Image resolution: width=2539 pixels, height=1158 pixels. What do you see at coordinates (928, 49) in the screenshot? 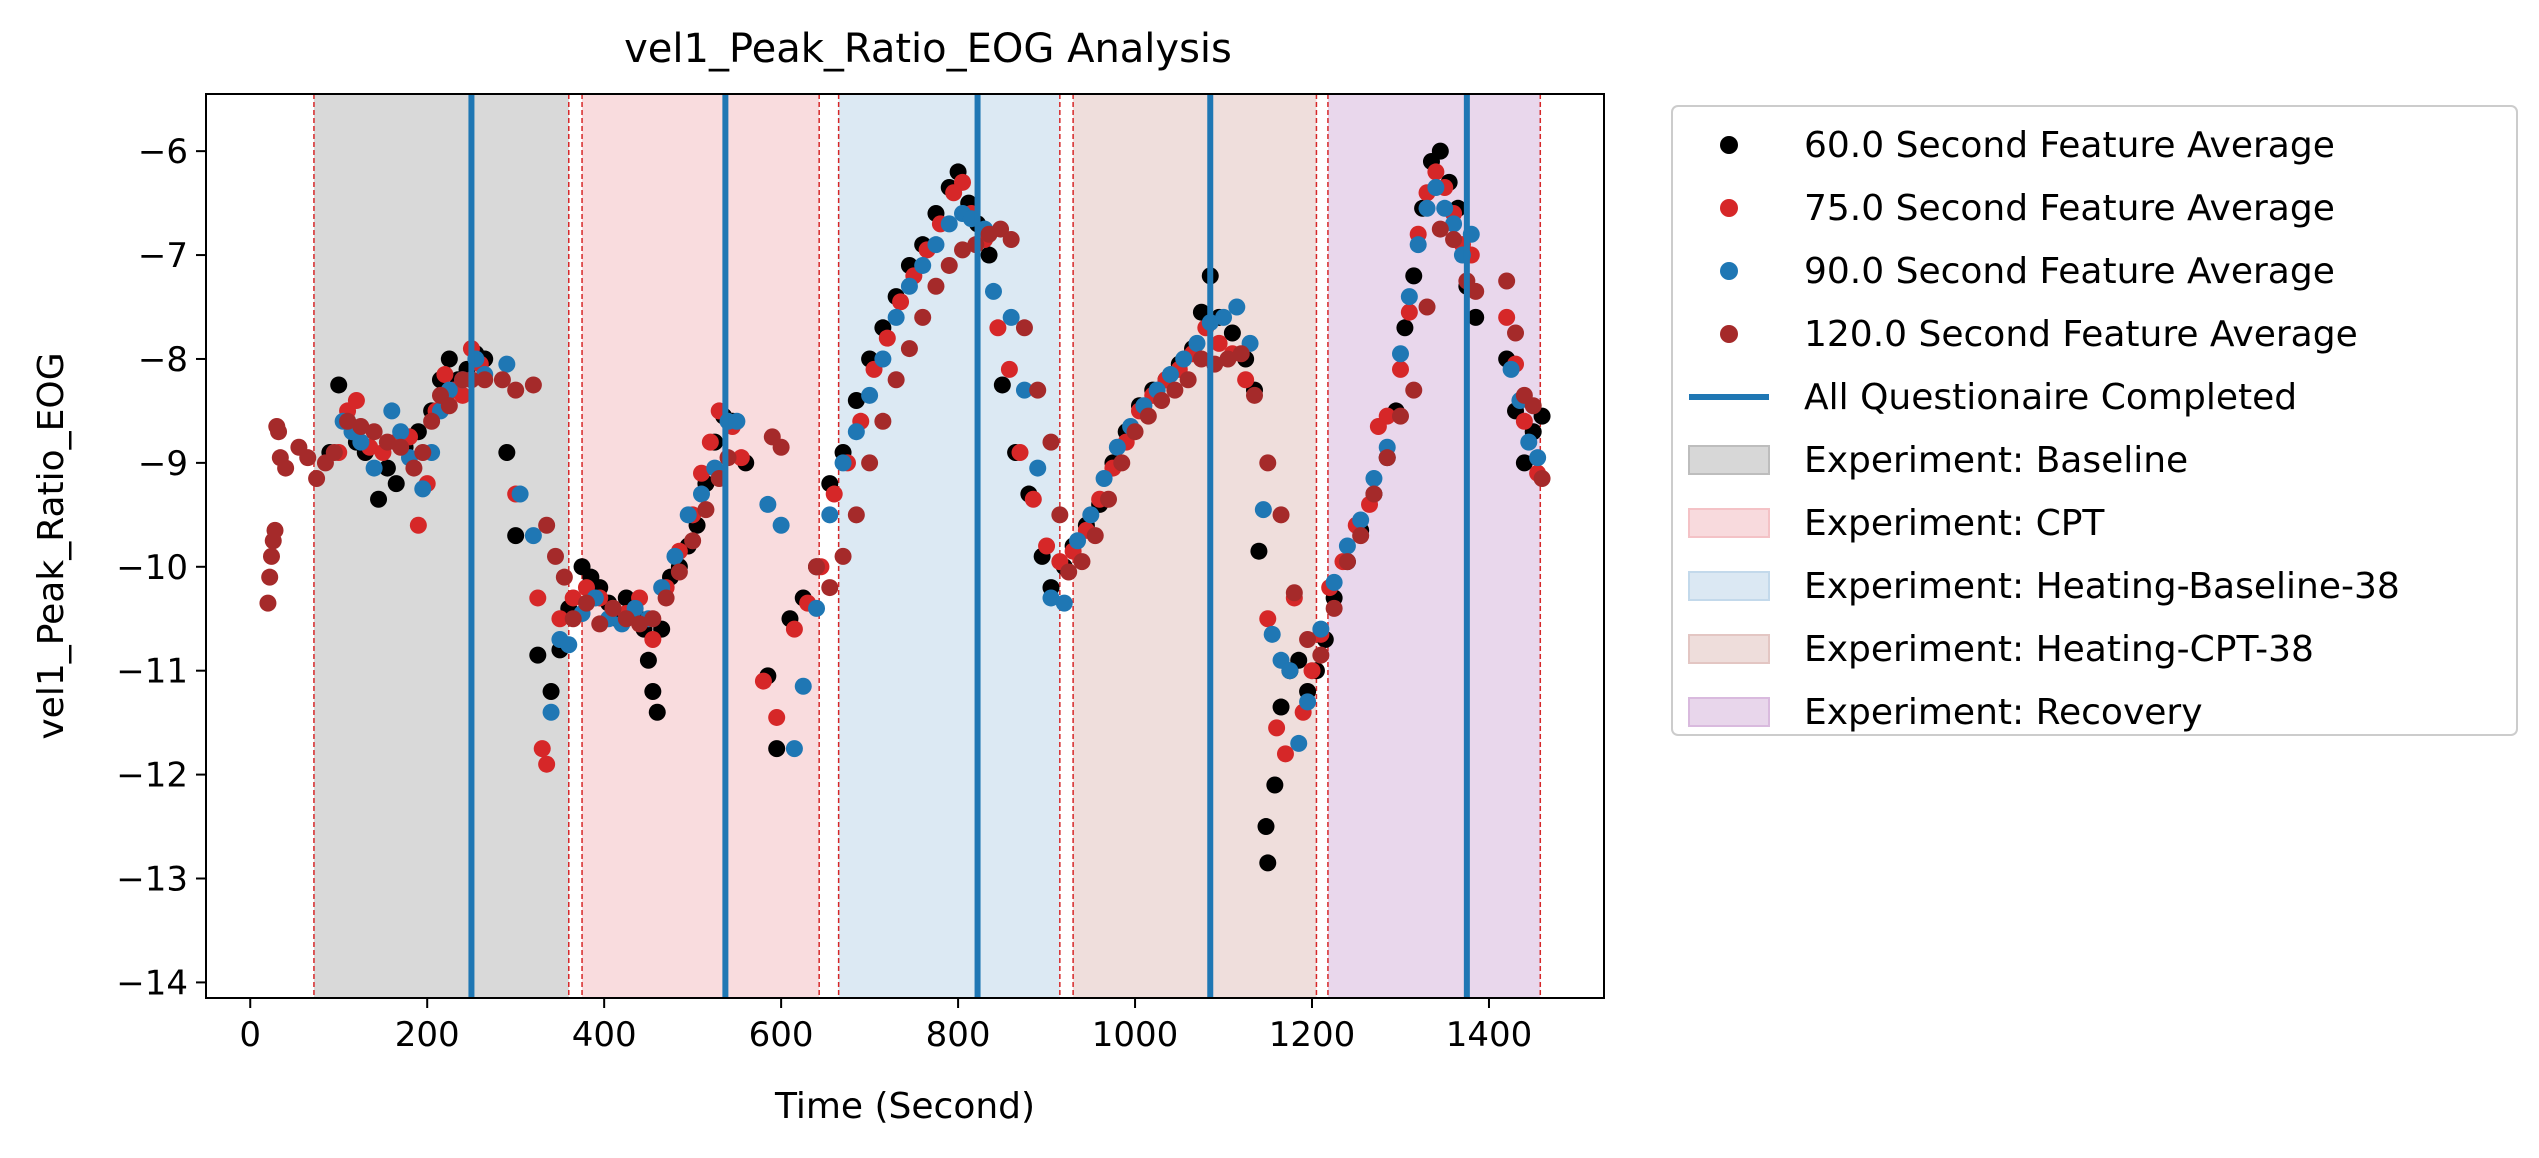
I see `chart-title: vel1_Peak_Ratio_EOG Analysis` at bounding box center [928, 49].